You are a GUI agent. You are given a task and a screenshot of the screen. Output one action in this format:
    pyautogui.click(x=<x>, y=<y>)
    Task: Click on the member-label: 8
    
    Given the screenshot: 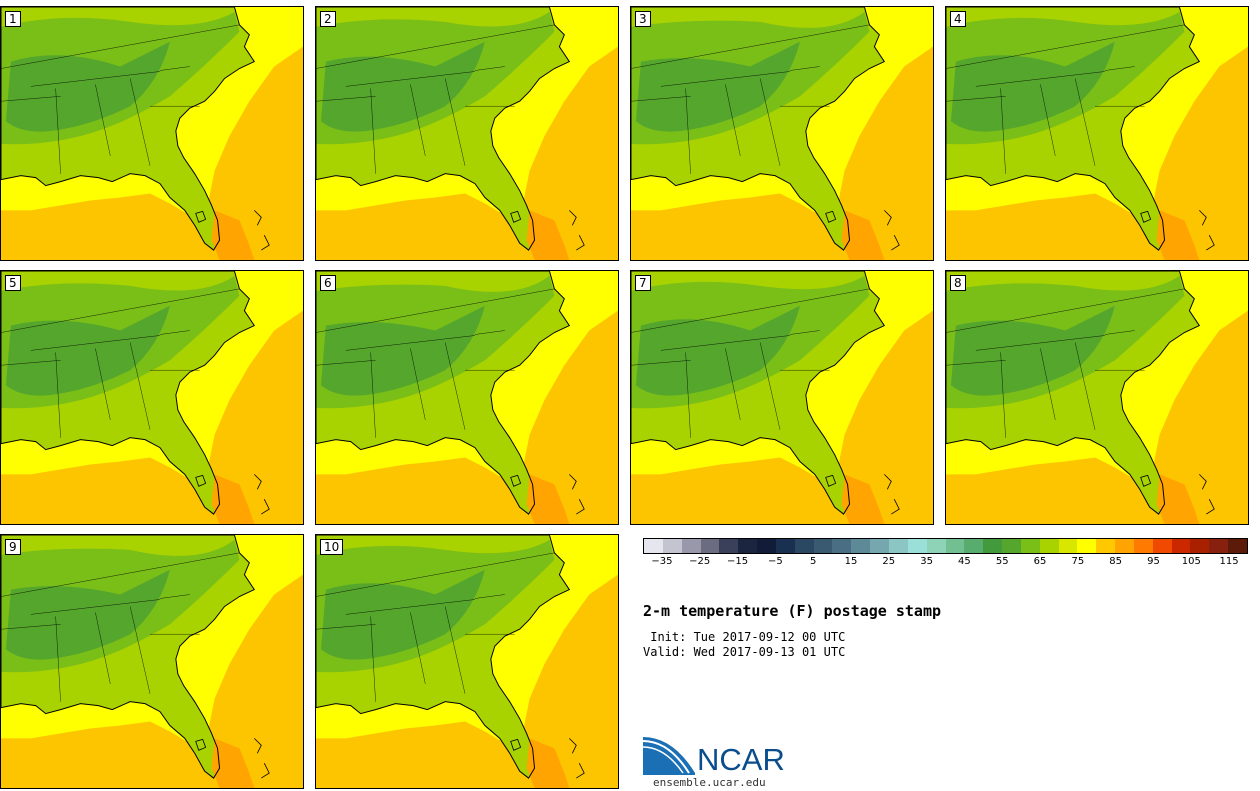 What is the action you would take?
    pyautogui.click(x=958, y=283)
    